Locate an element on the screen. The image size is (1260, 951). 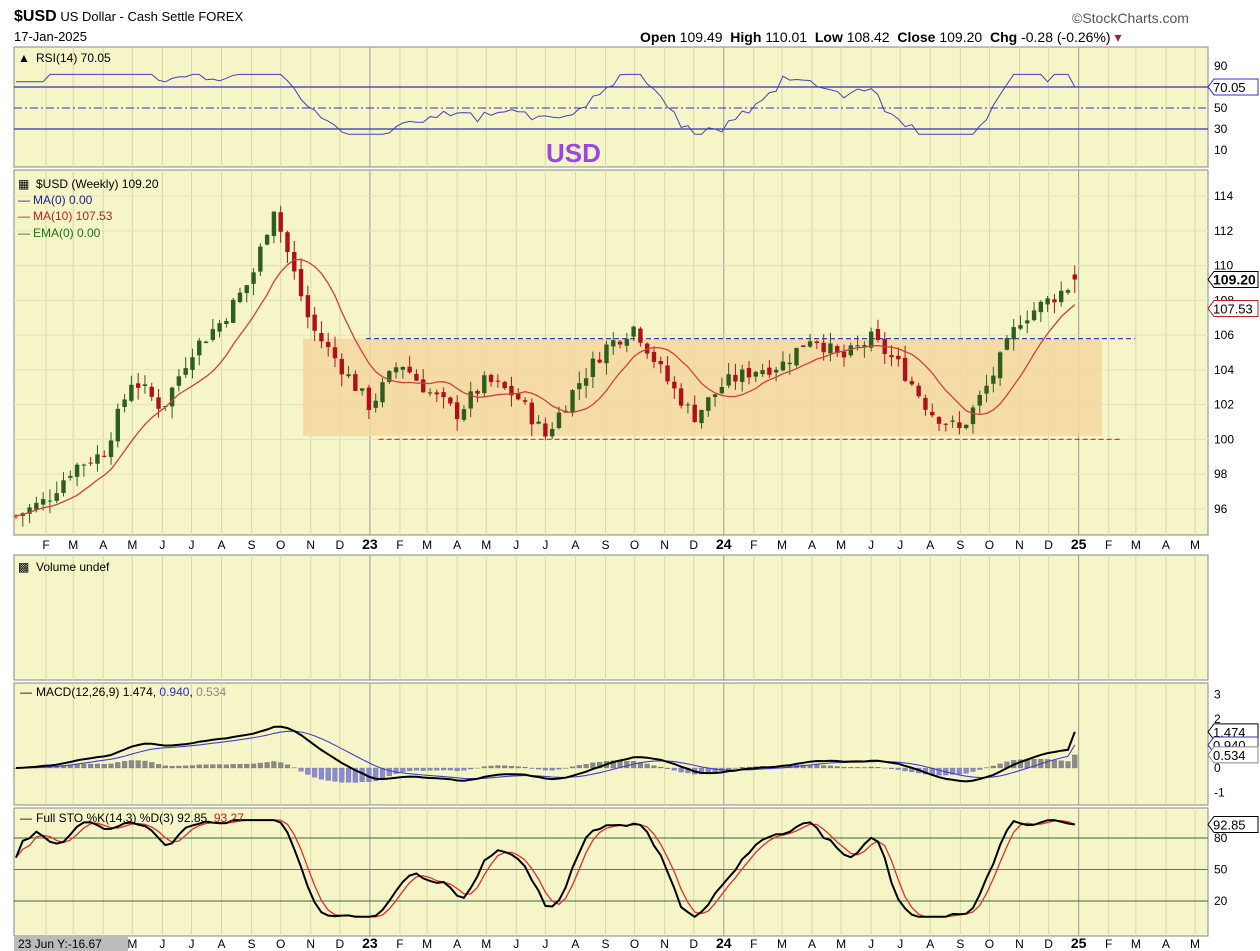
candle-icon: ▦ is located at coordinates (23, 184).